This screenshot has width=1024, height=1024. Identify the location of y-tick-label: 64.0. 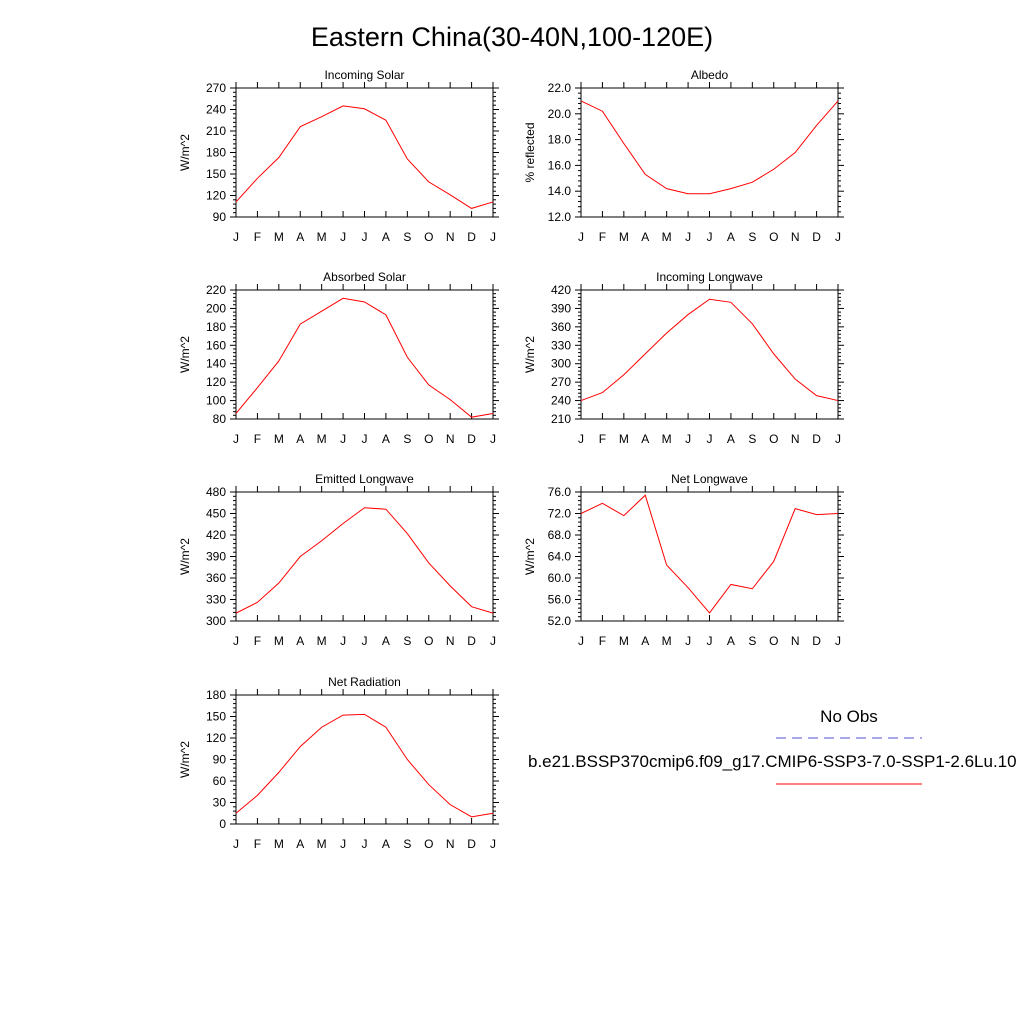
(560, 557).